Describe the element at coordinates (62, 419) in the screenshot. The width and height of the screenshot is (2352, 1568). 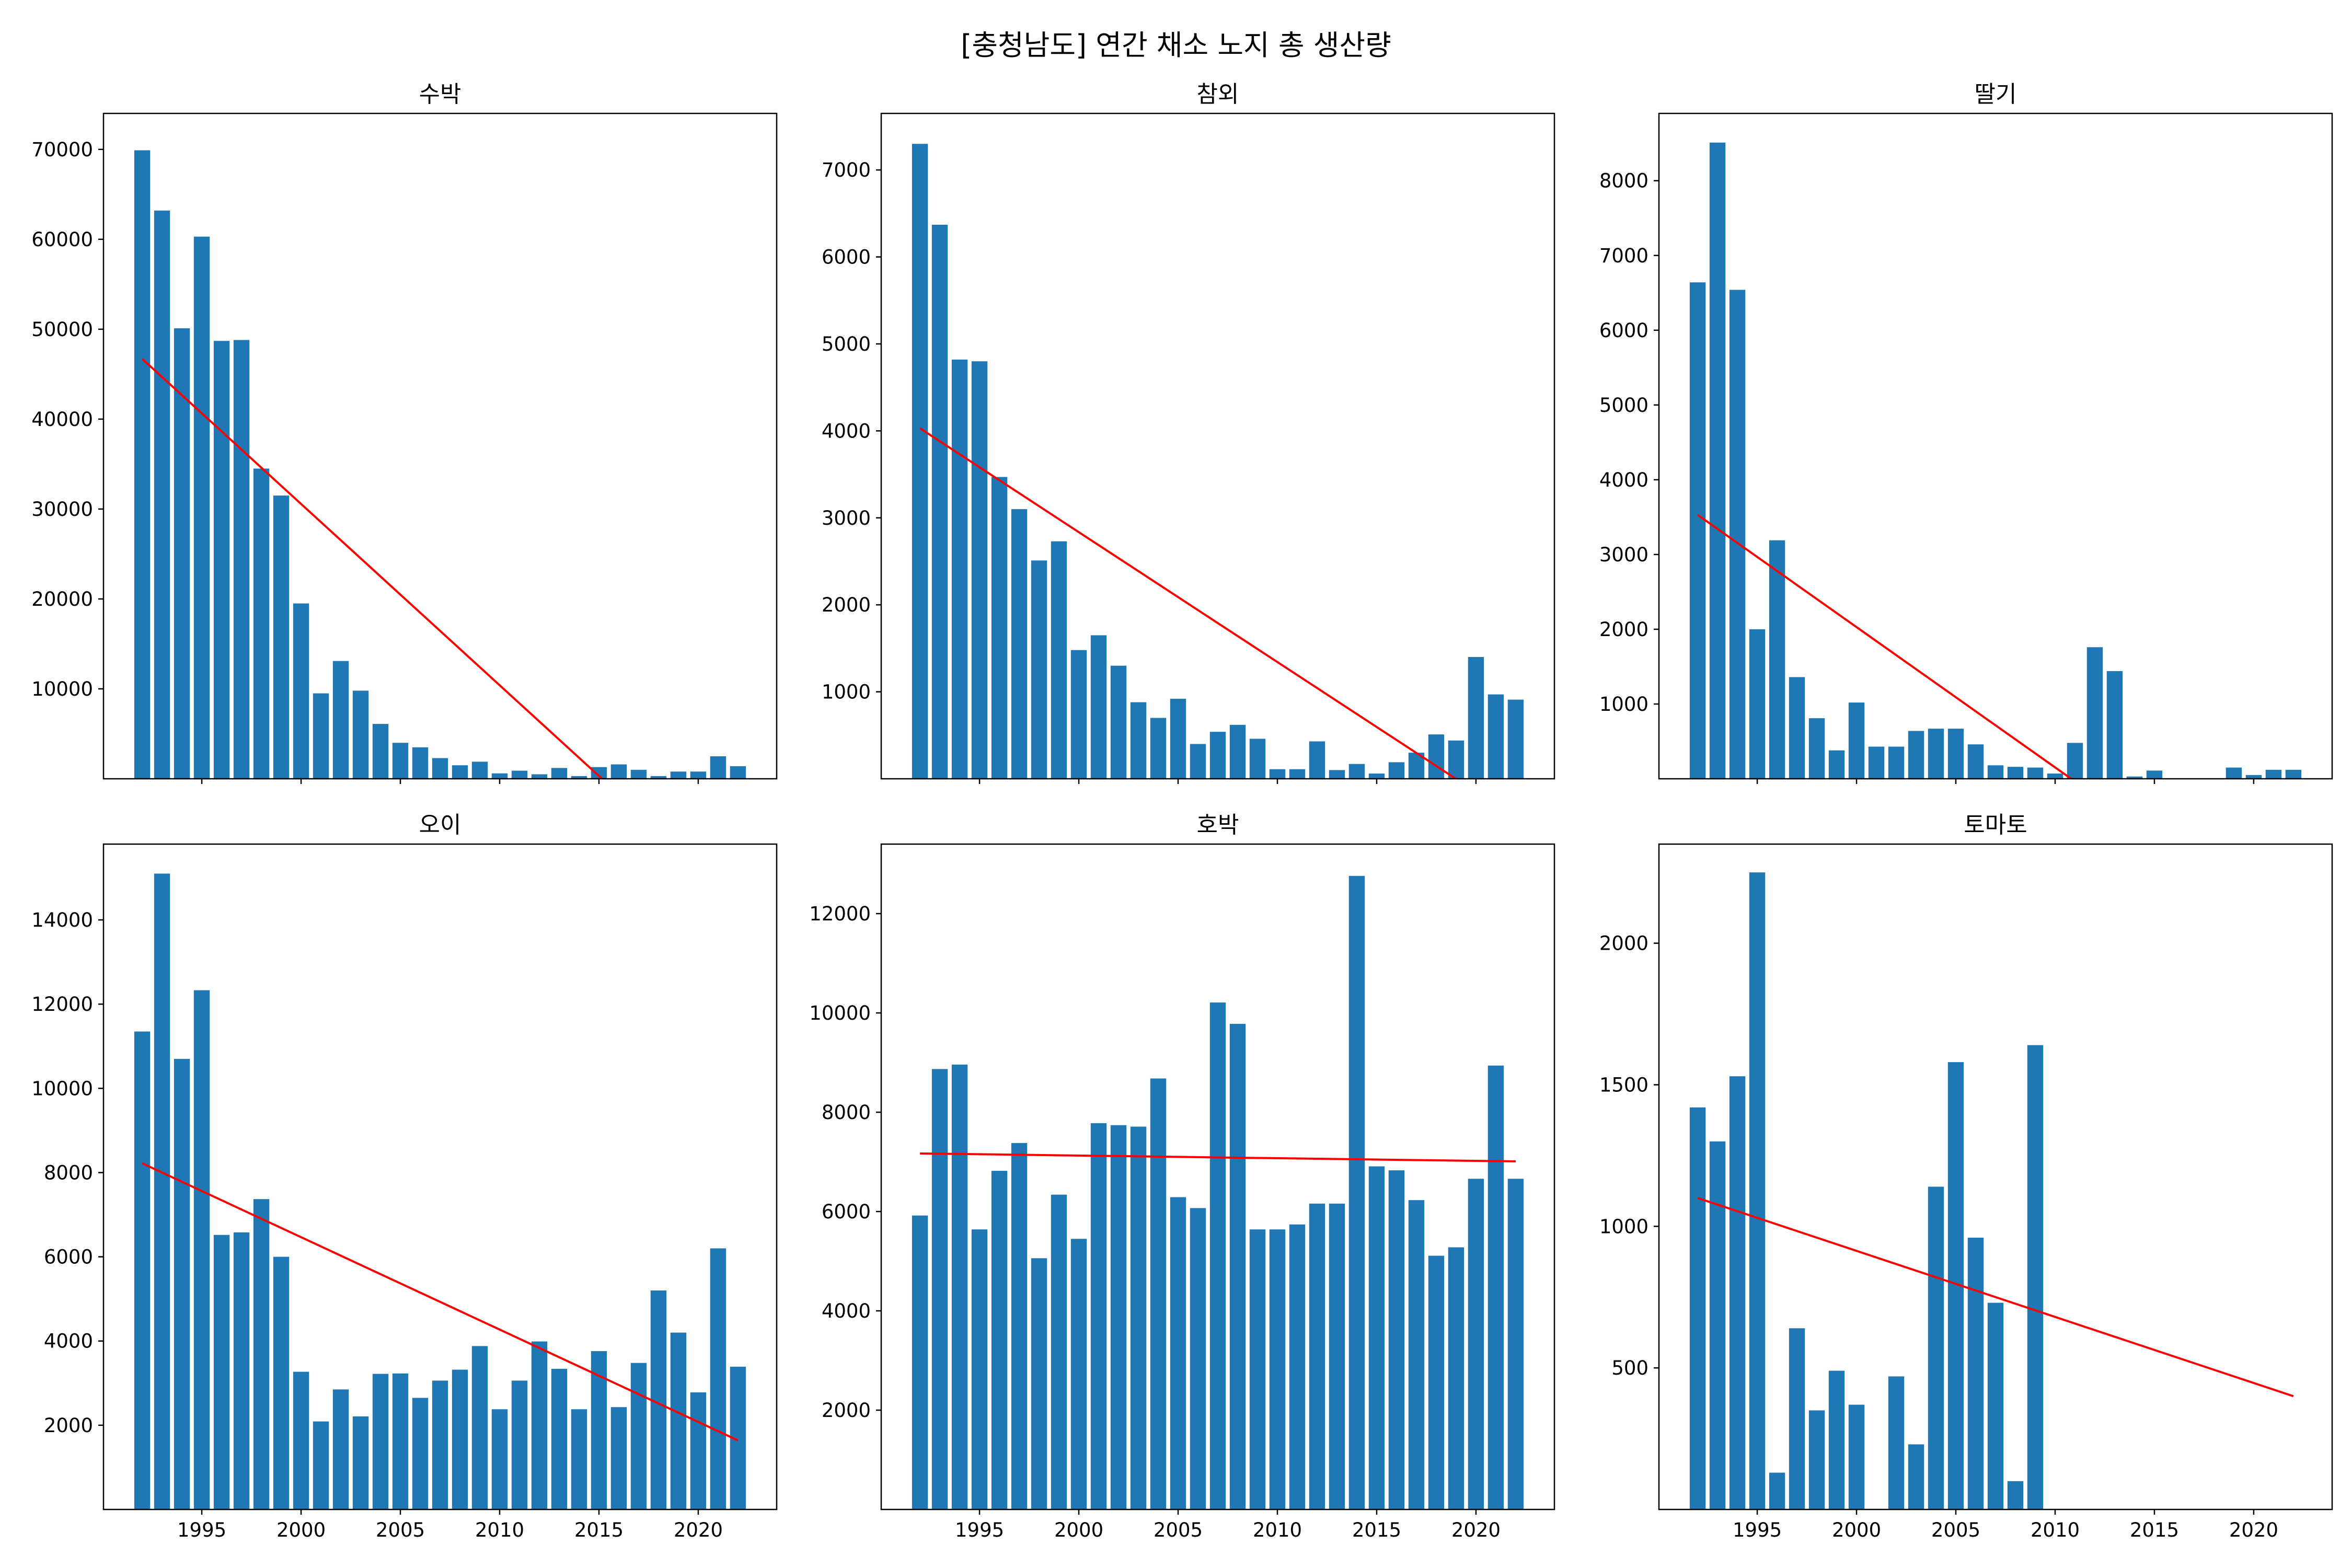
I see `ytick-label: 40000` at that location.